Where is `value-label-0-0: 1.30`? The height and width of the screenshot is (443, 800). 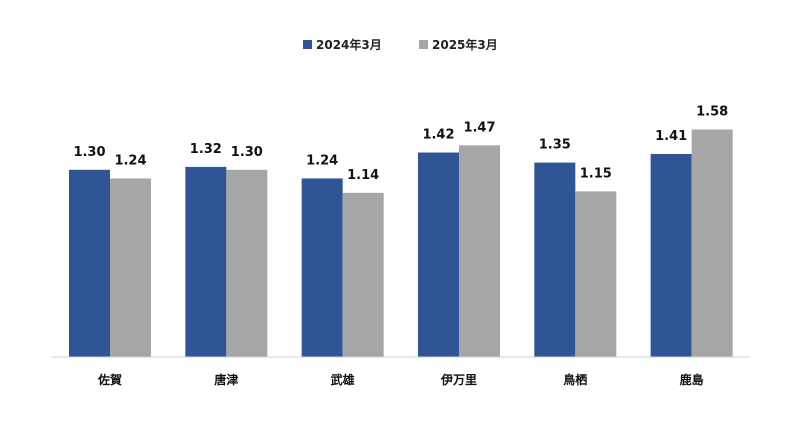
value-label-0-0: 1.30 is located at coordinates (89, 152).